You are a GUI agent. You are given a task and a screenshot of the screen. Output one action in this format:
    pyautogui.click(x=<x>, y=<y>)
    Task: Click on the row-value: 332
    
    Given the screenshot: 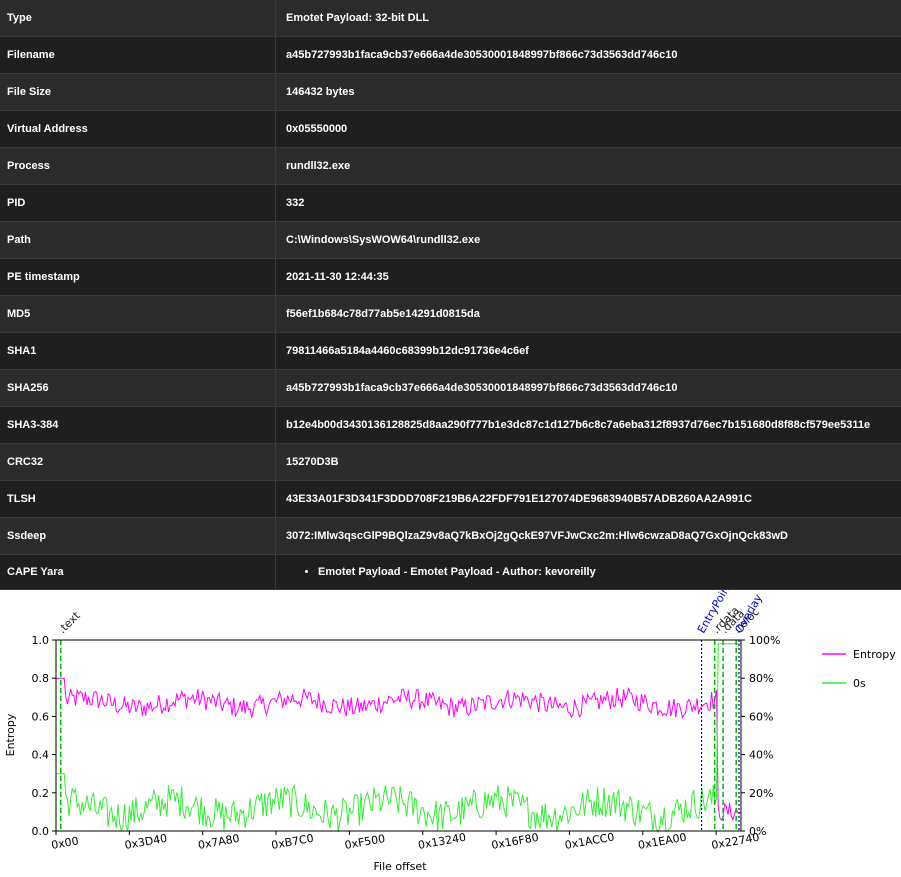 What is the action you would take?
    pyautogui.click(x=588, y=203)
    